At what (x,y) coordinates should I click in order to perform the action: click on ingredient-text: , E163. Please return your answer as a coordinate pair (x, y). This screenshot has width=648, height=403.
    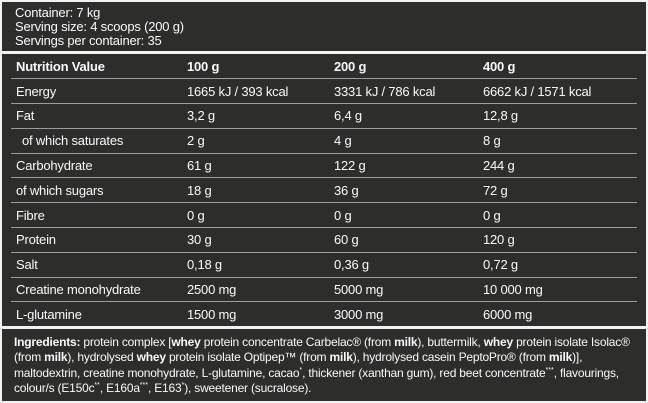
    Looking at the image, I should click on (164, 387).